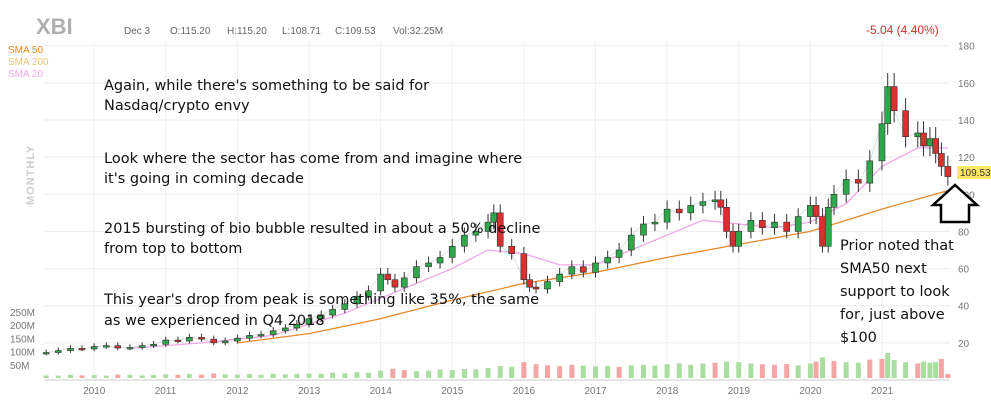 The width and height of the screenshot is (991, 406). Describe the element at coordinates (173, 249) in the screenshot. I see `note-line-6: from top to bottom` at that location.